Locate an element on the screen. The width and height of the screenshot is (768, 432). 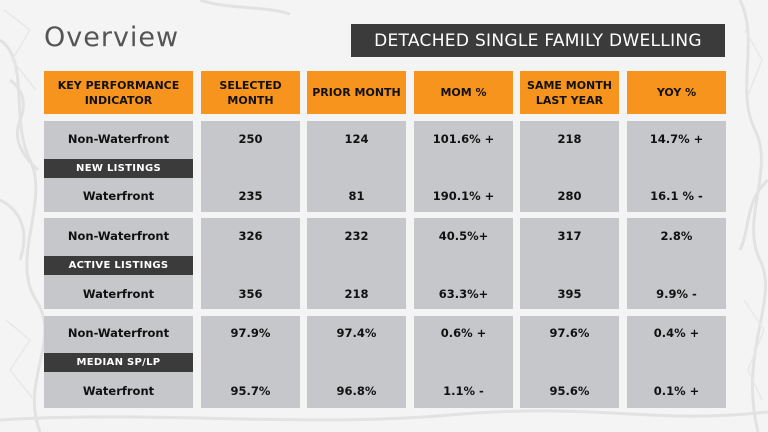
yoy-value: 0.4% + is located at coordinates (676, 333).